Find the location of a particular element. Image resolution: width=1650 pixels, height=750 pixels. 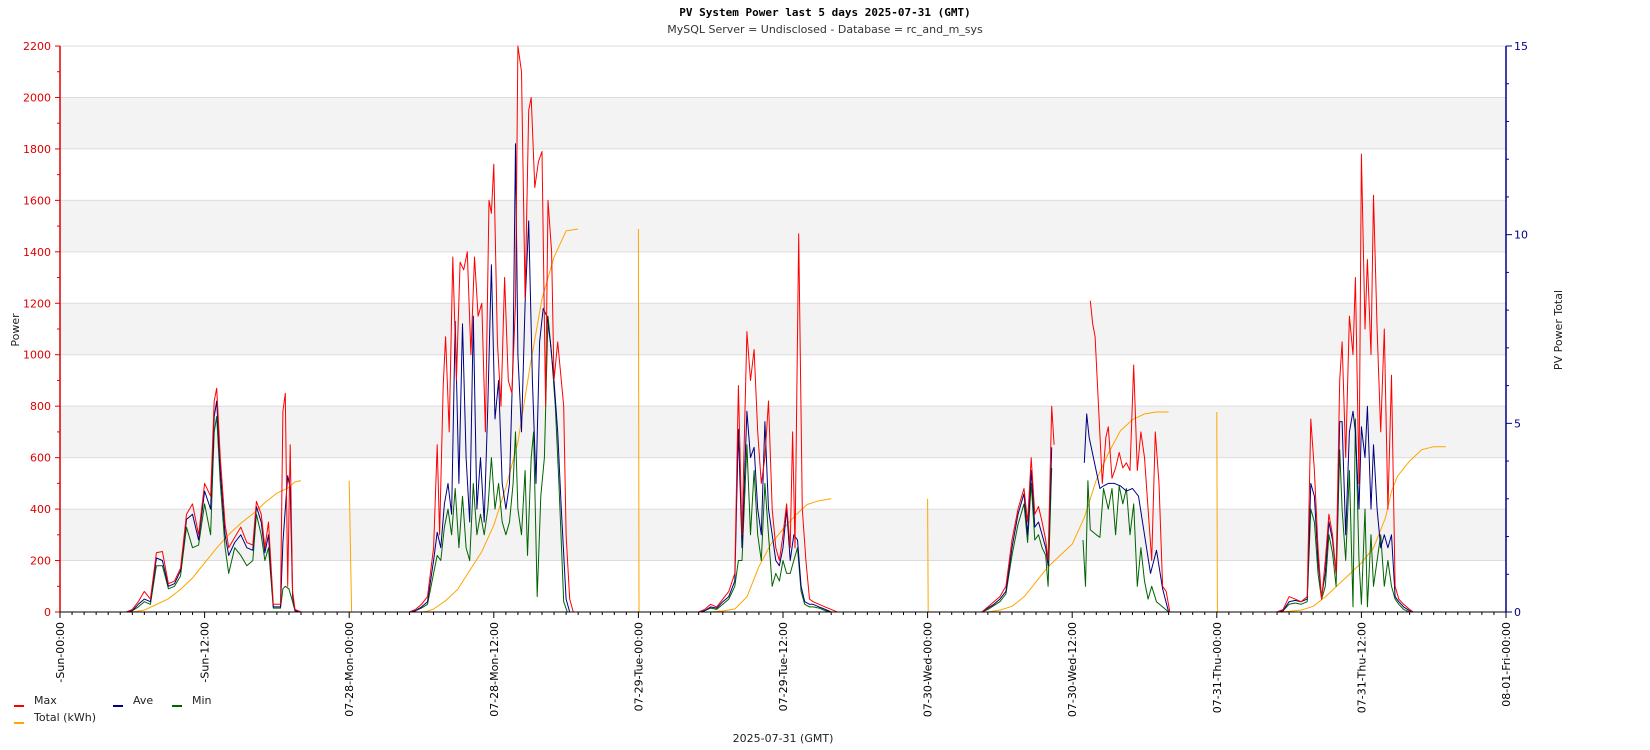

right-axis-ticks: 0 5 10 15 is located at coordinates (1517, 329).